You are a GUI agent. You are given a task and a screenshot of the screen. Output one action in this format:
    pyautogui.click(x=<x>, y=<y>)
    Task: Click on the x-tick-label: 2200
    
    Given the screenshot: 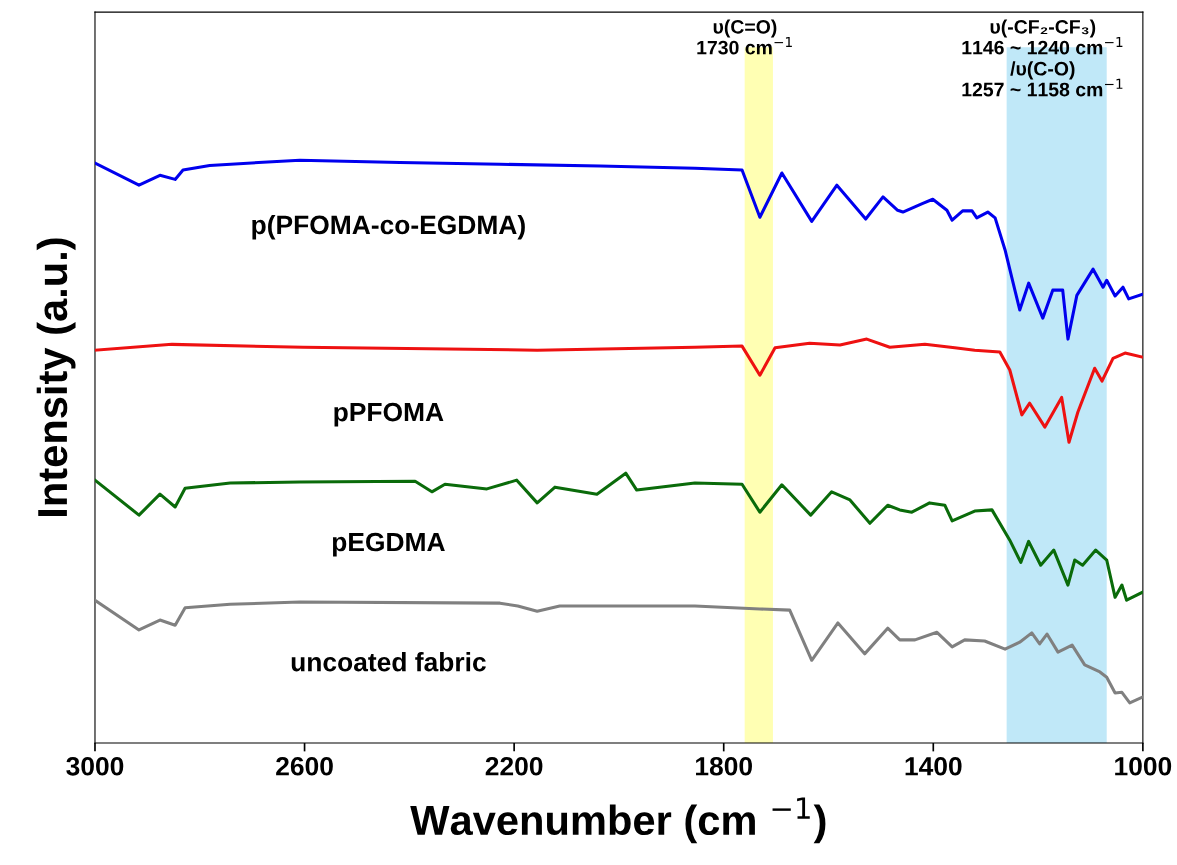 What is the action you would take?
    pyautogui.click(x=514, y=766)
    